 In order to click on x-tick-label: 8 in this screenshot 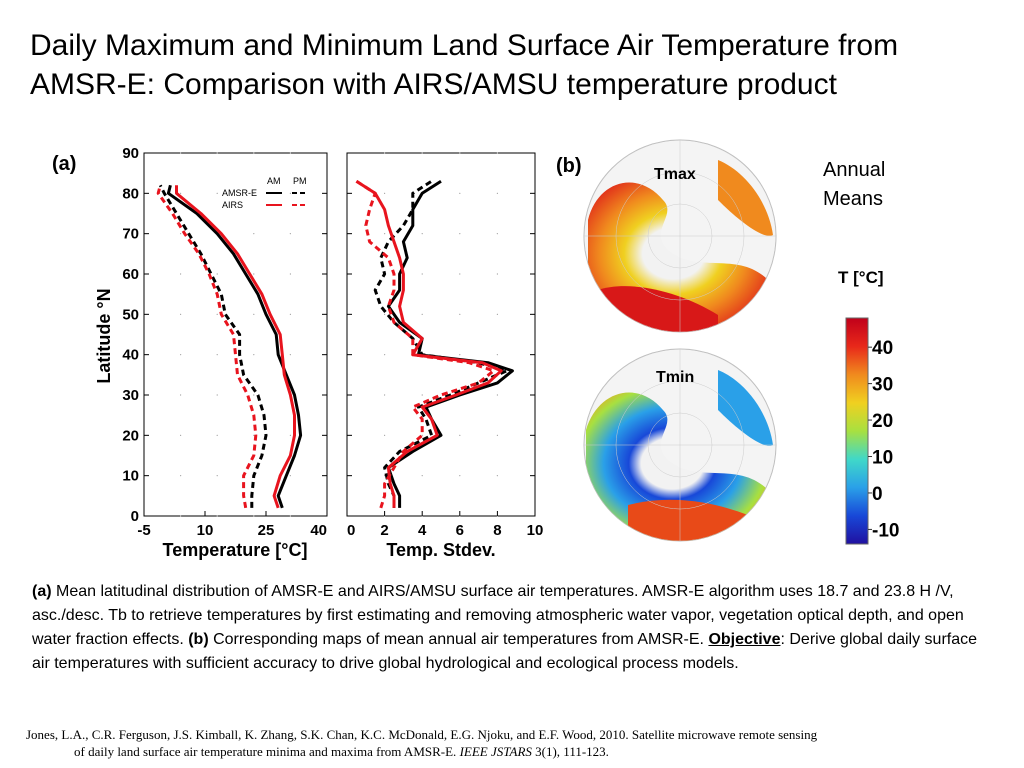, I will do `click(497, 530)`.